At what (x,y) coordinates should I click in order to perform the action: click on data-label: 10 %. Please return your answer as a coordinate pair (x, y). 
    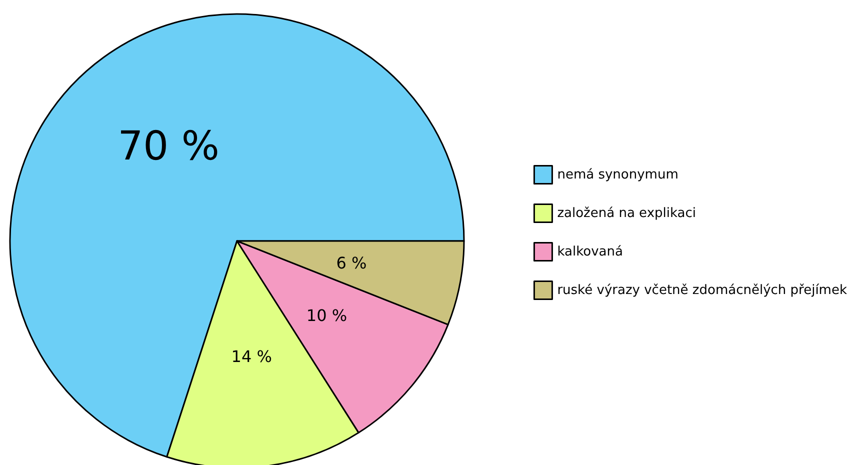
    Looking at the image, I should click on (327, 315).